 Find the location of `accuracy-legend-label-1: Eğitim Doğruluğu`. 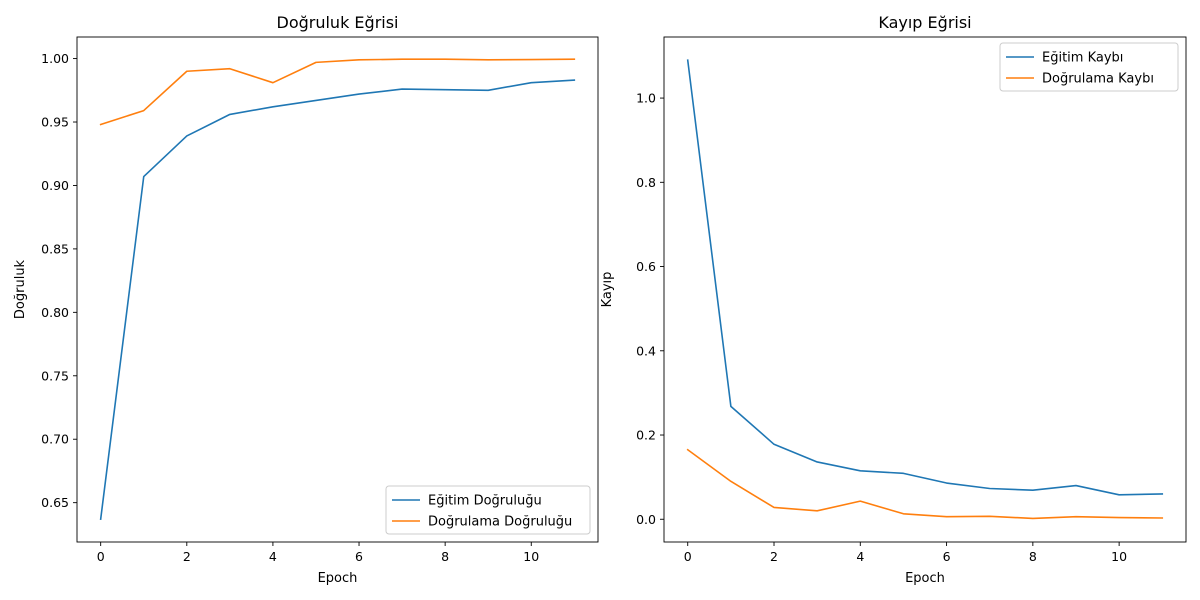

accuracy-legend-label-1: Eğitim Doğruluğu is located at coordinates (485, 501).